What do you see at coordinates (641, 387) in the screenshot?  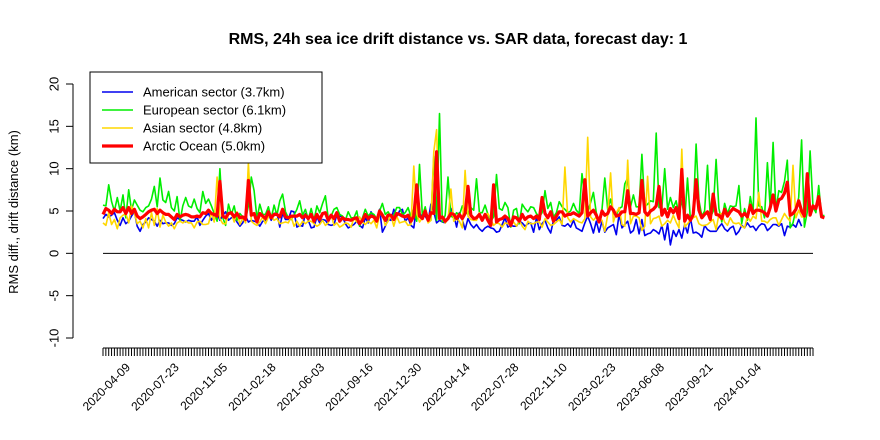 I see `x-tick-label: 2023-06-08` at bounding box center [641, 387].